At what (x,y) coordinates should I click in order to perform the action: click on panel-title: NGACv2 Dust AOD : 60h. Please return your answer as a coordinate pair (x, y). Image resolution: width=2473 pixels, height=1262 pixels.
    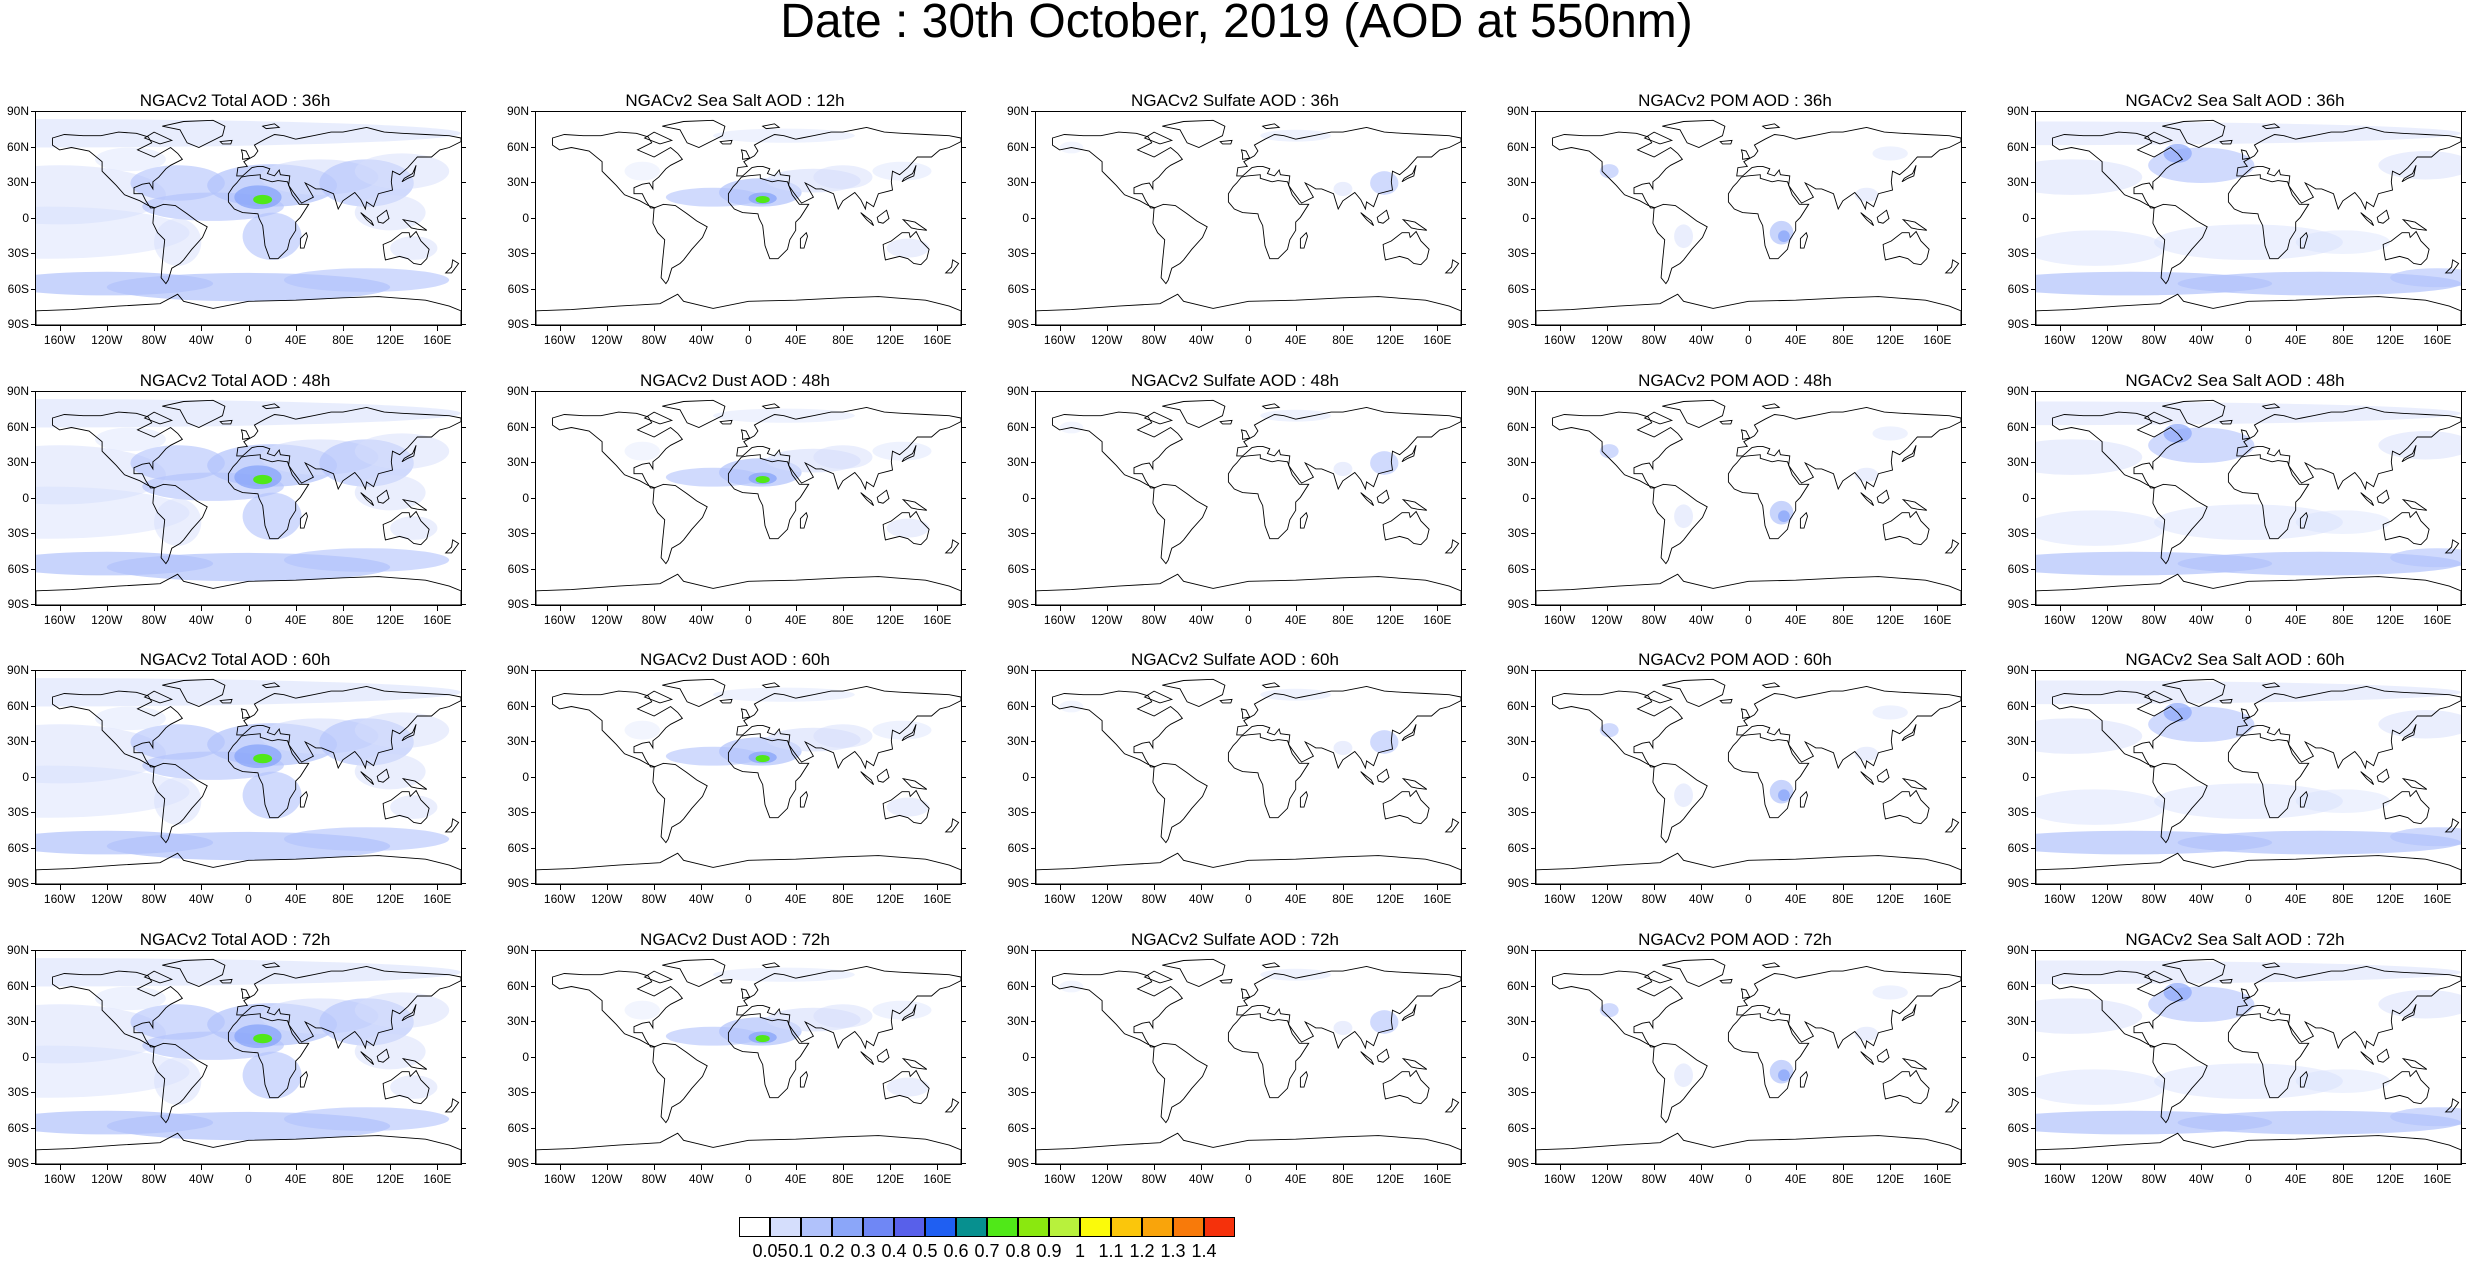
    Looking at the image, I should click on (735, 659).